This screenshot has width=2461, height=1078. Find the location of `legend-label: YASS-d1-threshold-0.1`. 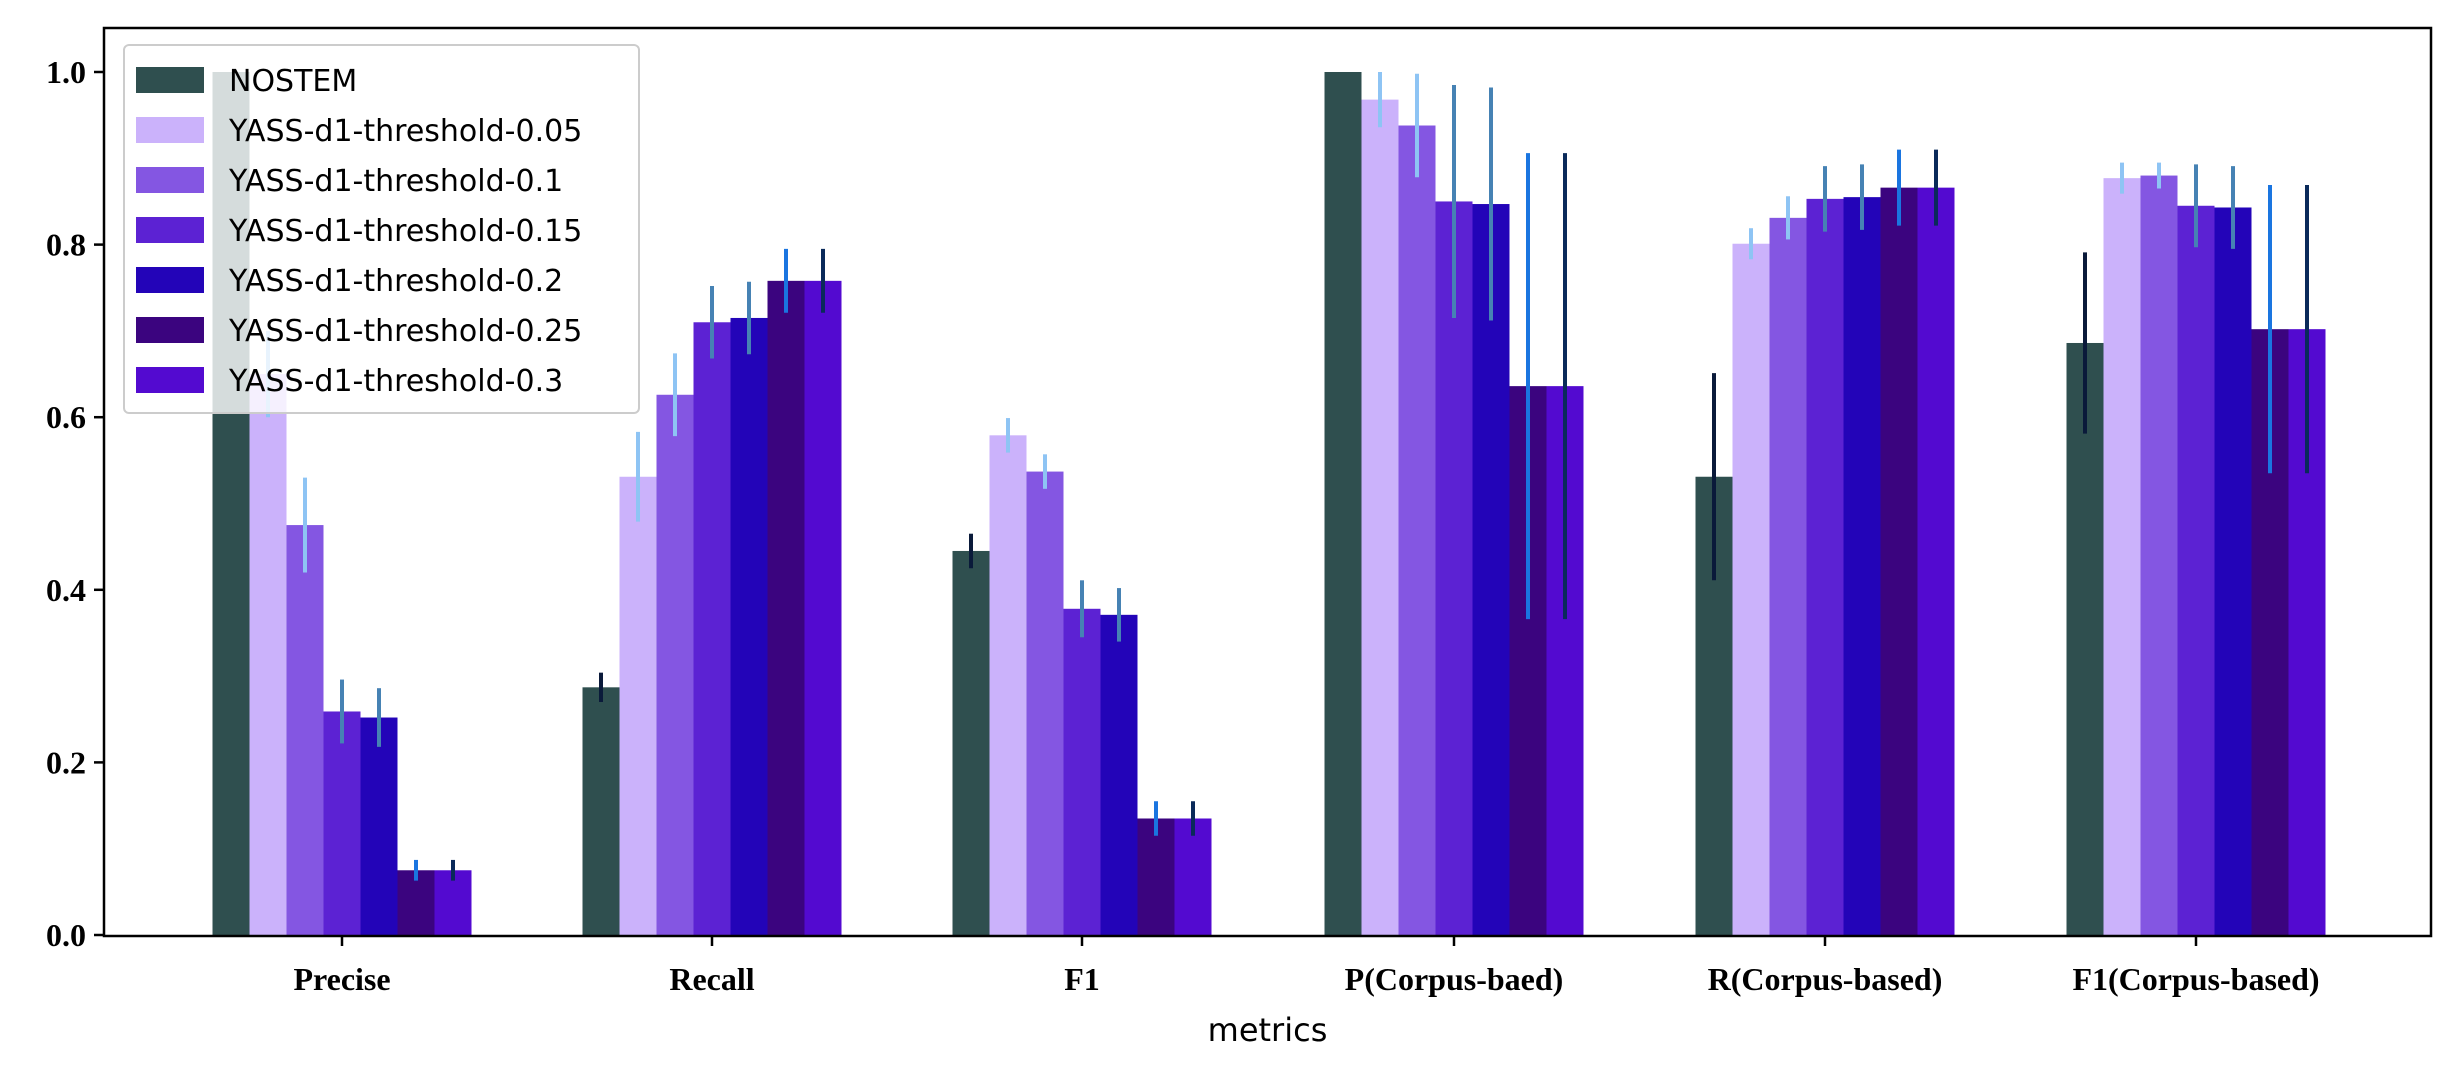

legend-label: YASS-d1-threshold-0.1 is located at coordinates (395, 181).